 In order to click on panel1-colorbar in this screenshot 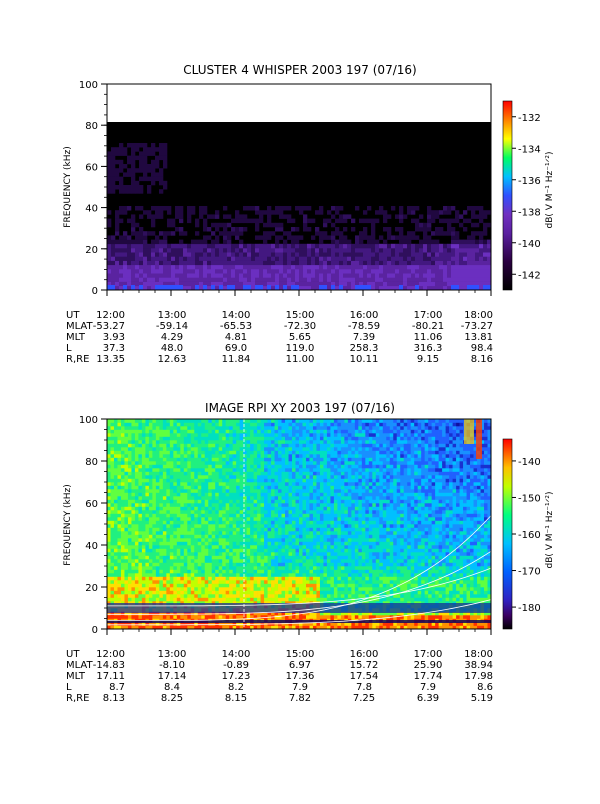, I will do `click(507, 195)`.